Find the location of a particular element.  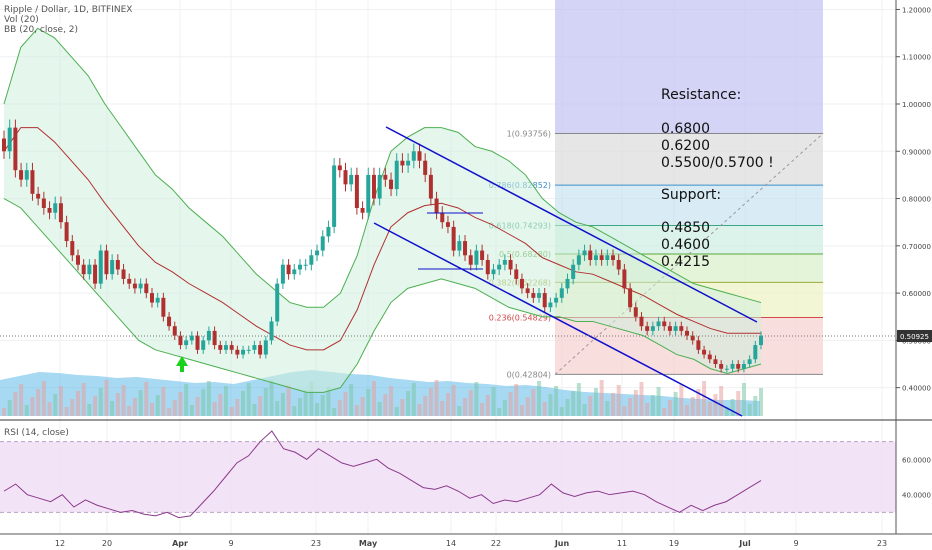

channel-upper-line is located at coordinates (571, 224).